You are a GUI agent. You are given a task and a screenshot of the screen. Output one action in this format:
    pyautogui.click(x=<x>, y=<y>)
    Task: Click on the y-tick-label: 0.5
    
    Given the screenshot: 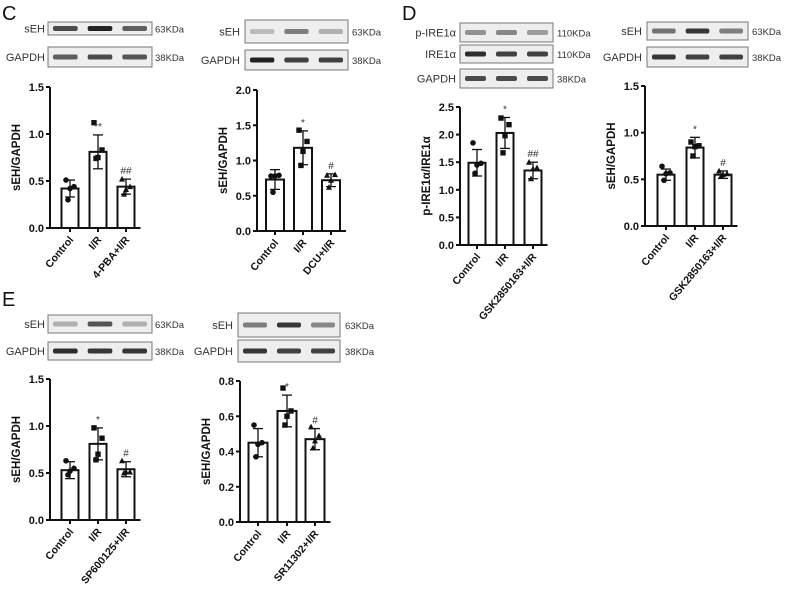 What is the action you would take?
    pyautogui.click(x=446, y=218)
    